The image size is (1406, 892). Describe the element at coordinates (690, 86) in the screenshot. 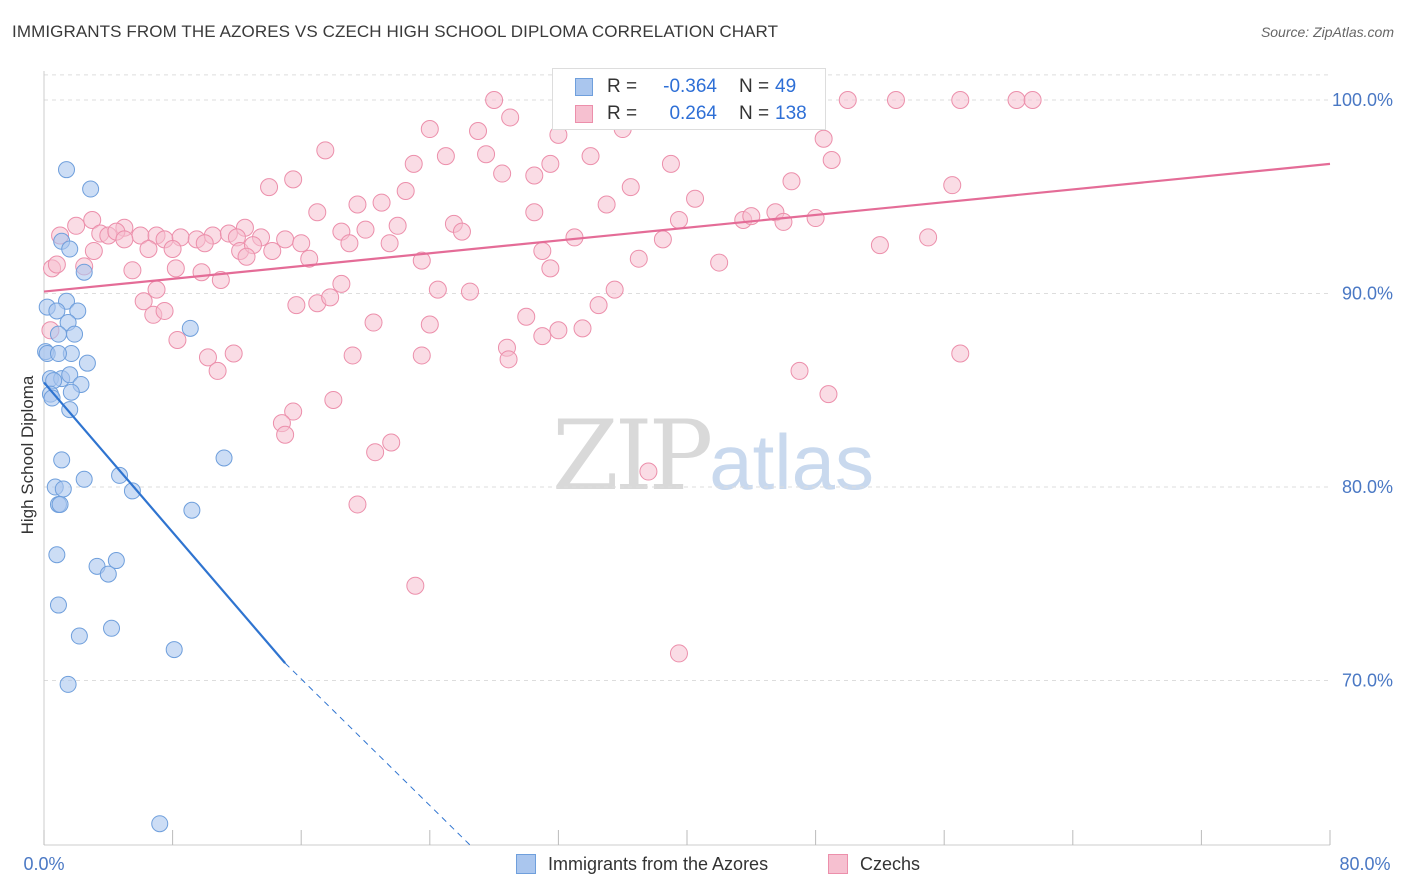

I see `legend-r-value: -0.364` at that location.